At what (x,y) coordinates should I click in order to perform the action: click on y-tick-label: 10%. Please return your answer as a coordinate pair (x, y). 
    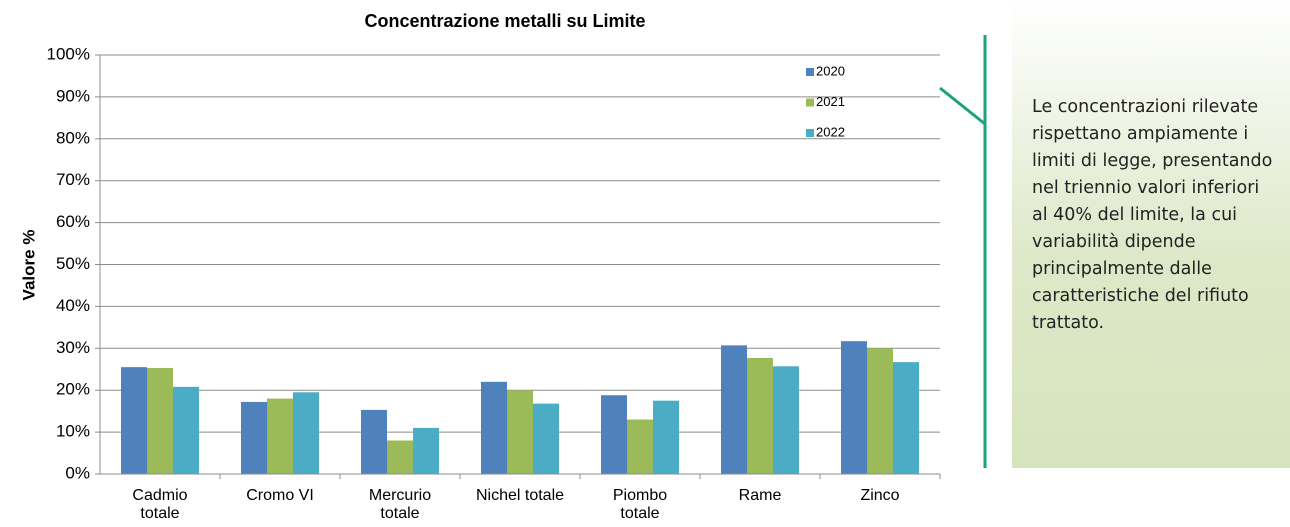
    Looking at the image, I should click on (73, 431).